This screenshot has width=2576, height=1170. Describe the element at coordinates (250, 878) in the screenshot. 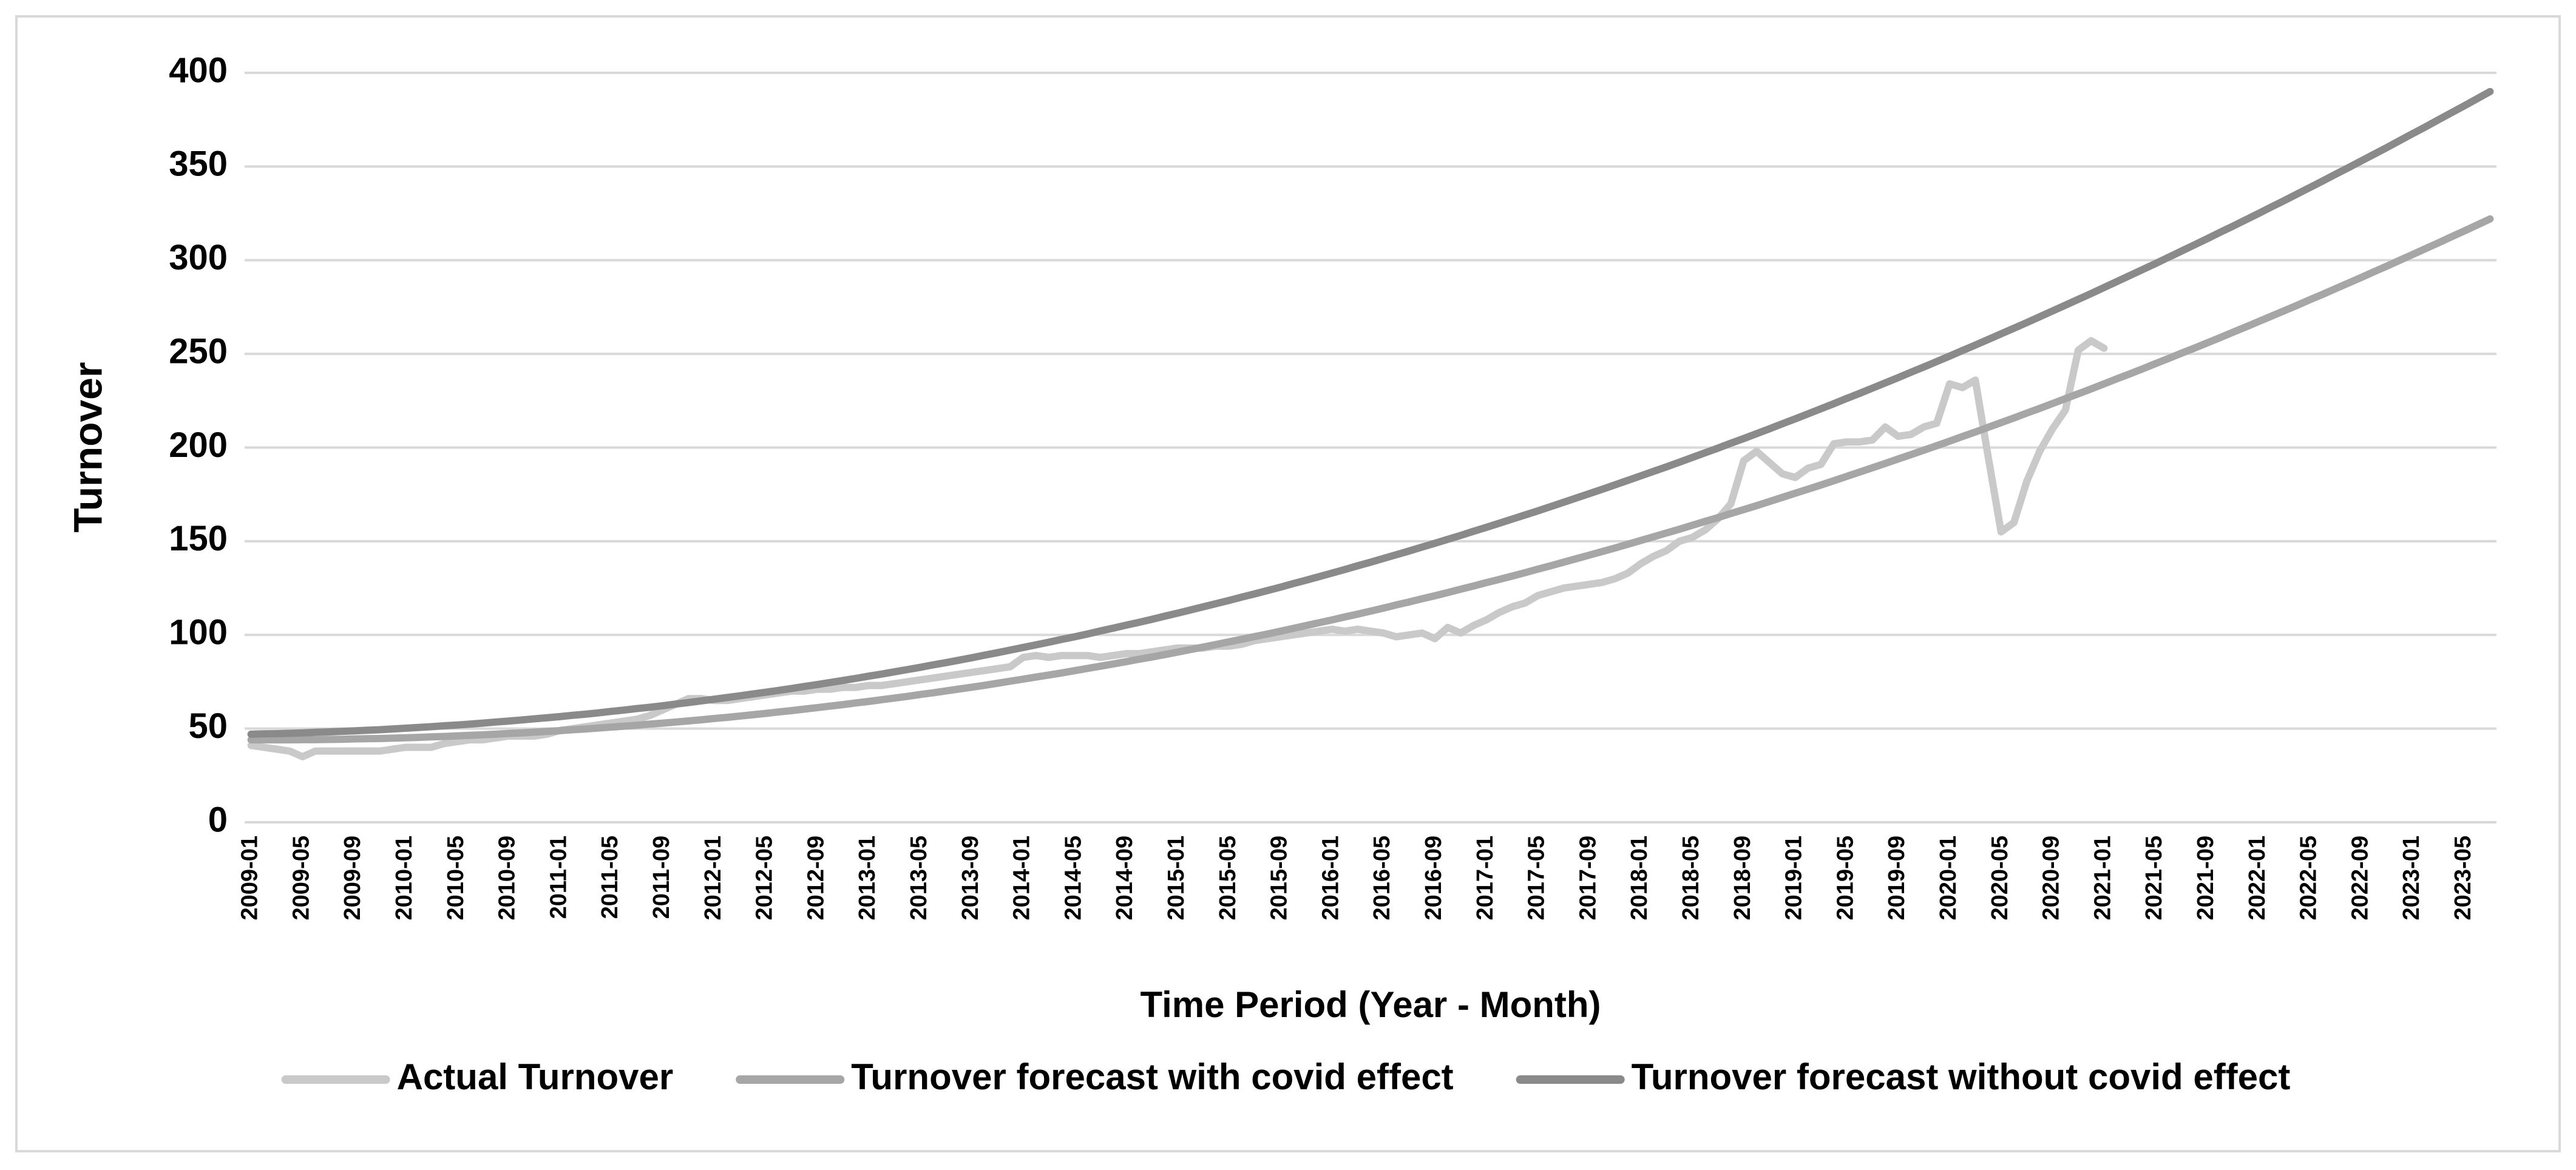

I see `x-tick-label: 2009-01` at that location.